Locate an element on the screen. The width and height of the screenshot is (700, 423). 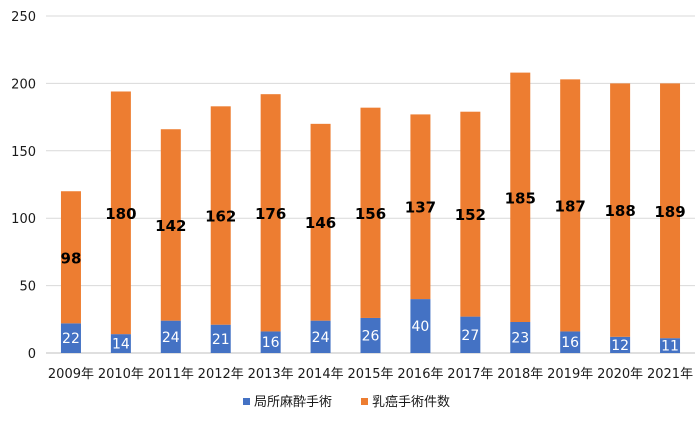
data-label-breast-cancer-surgery: 180 is located at coordinates (120, 214).